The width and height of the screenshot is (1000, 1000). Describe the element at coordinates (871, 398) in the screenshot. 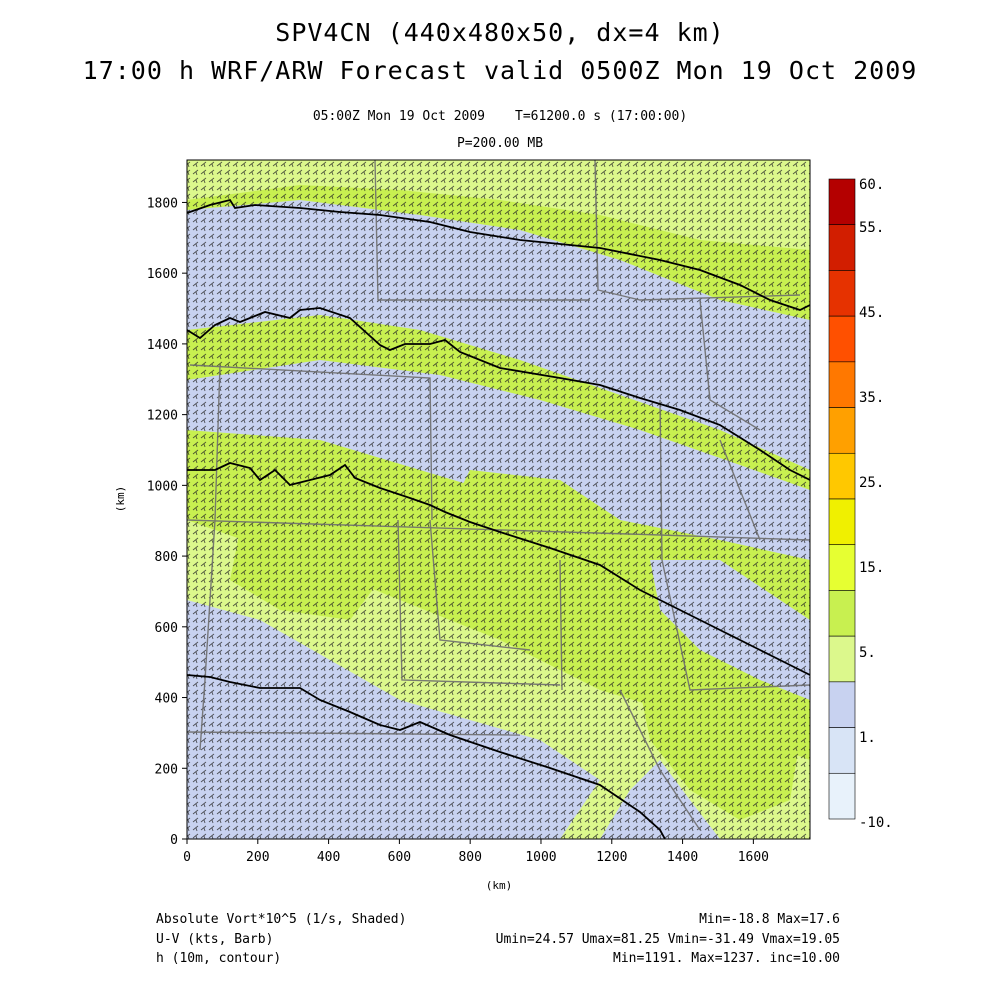

I see `colorbar-label: 35.` at that location.